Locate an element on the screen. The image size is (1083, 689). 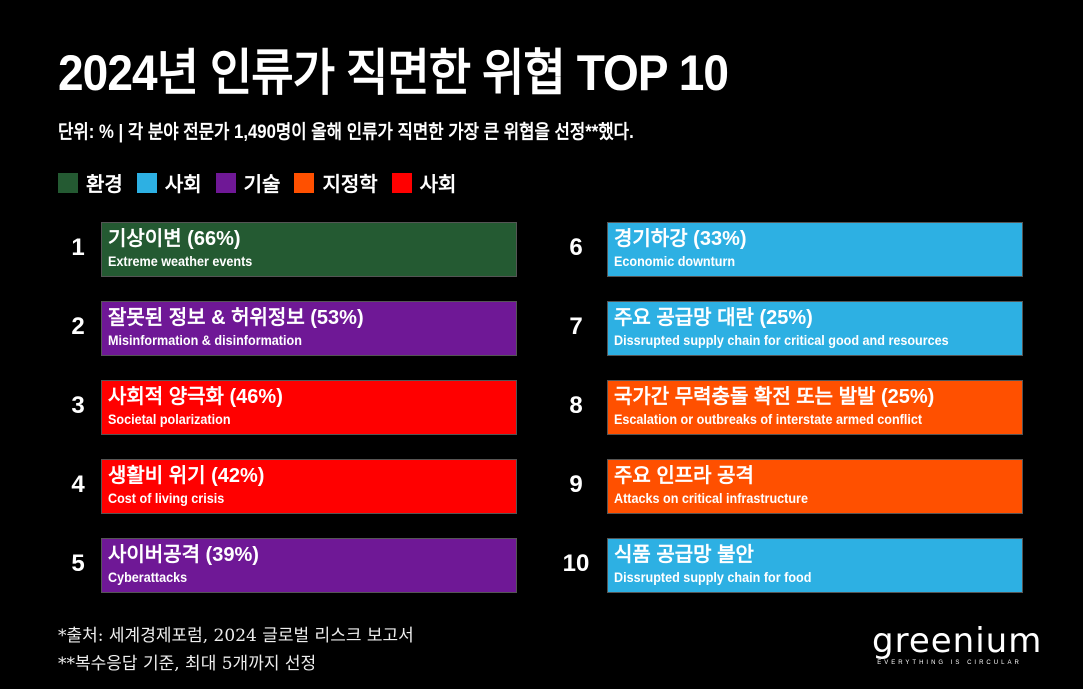
risk-card: 사이버공격 (39%) Cyberattacks is located at coordinates (309, 565).